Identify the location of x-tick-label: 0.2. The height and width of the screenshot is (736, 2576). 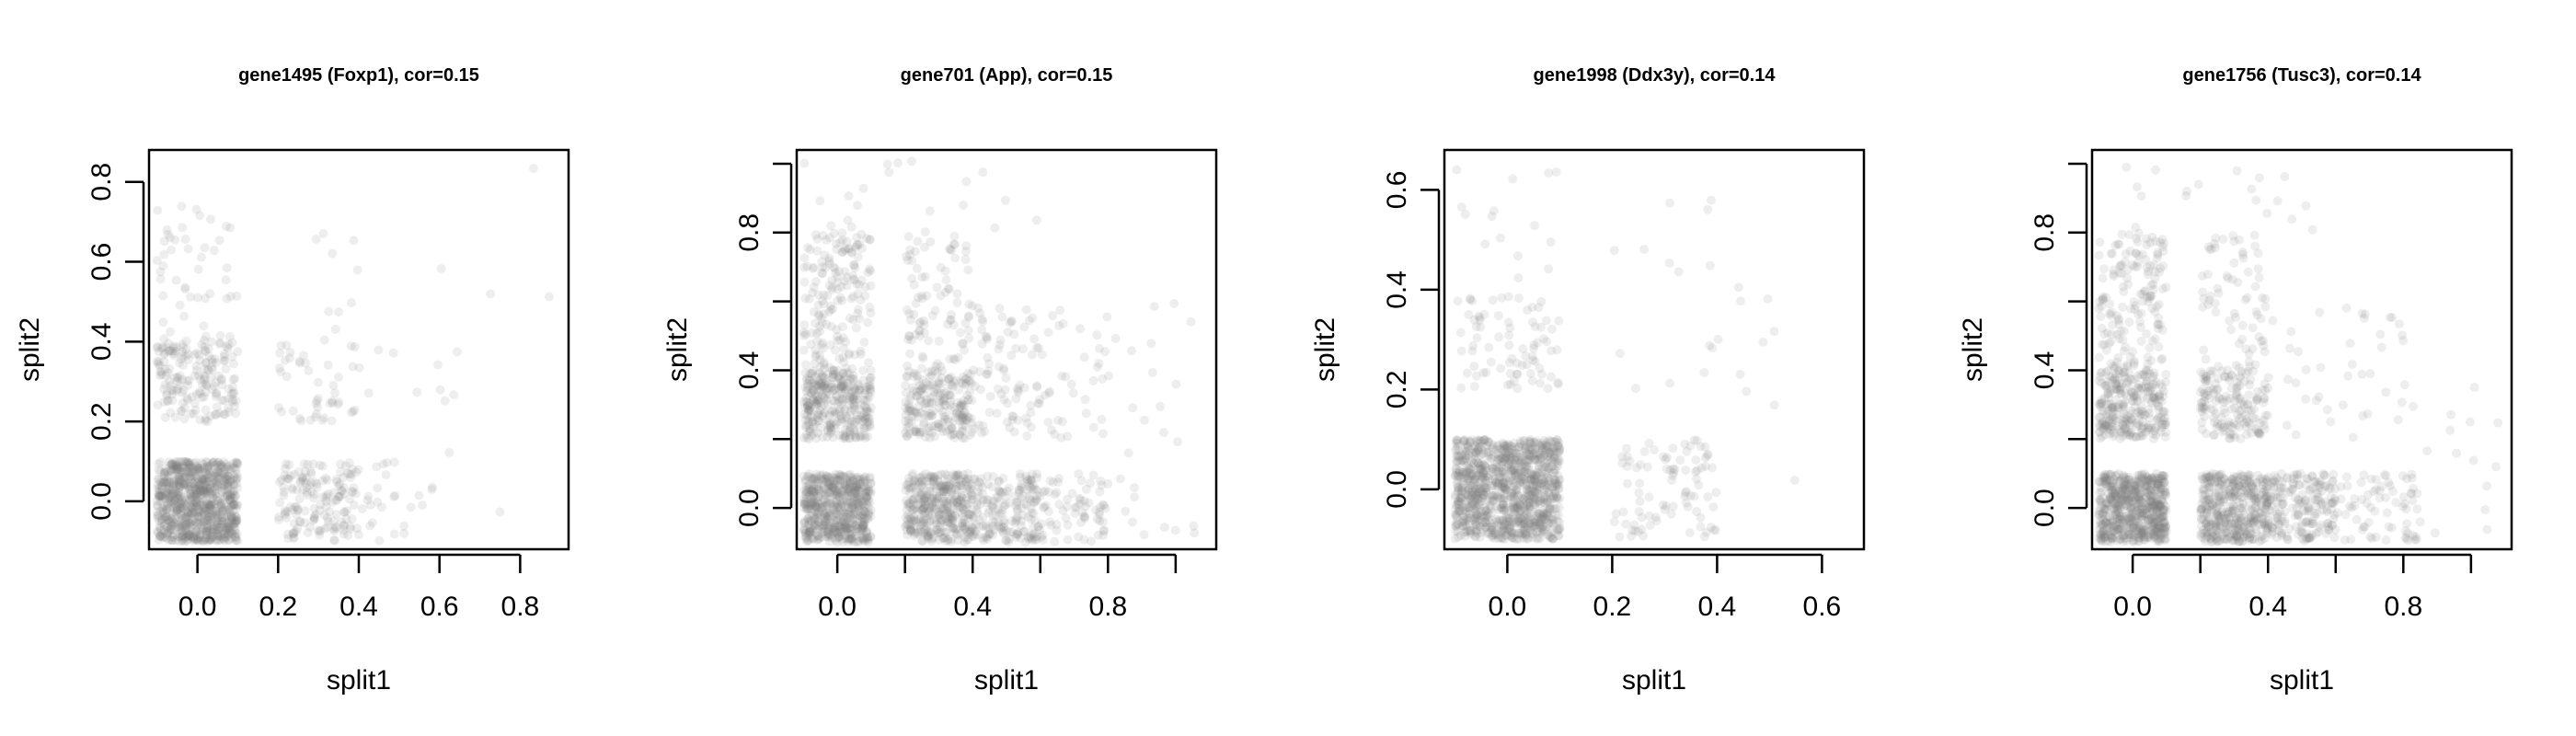
(1612, 607).